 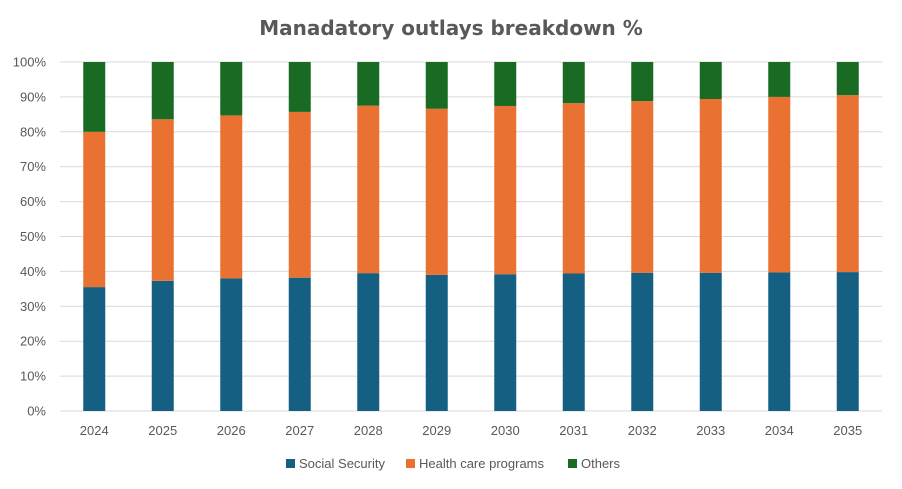 What do you see at coordinates (162, 430) in the screenshot?
I see `x-tick-label: 2025` at bounding box center [162, 430].